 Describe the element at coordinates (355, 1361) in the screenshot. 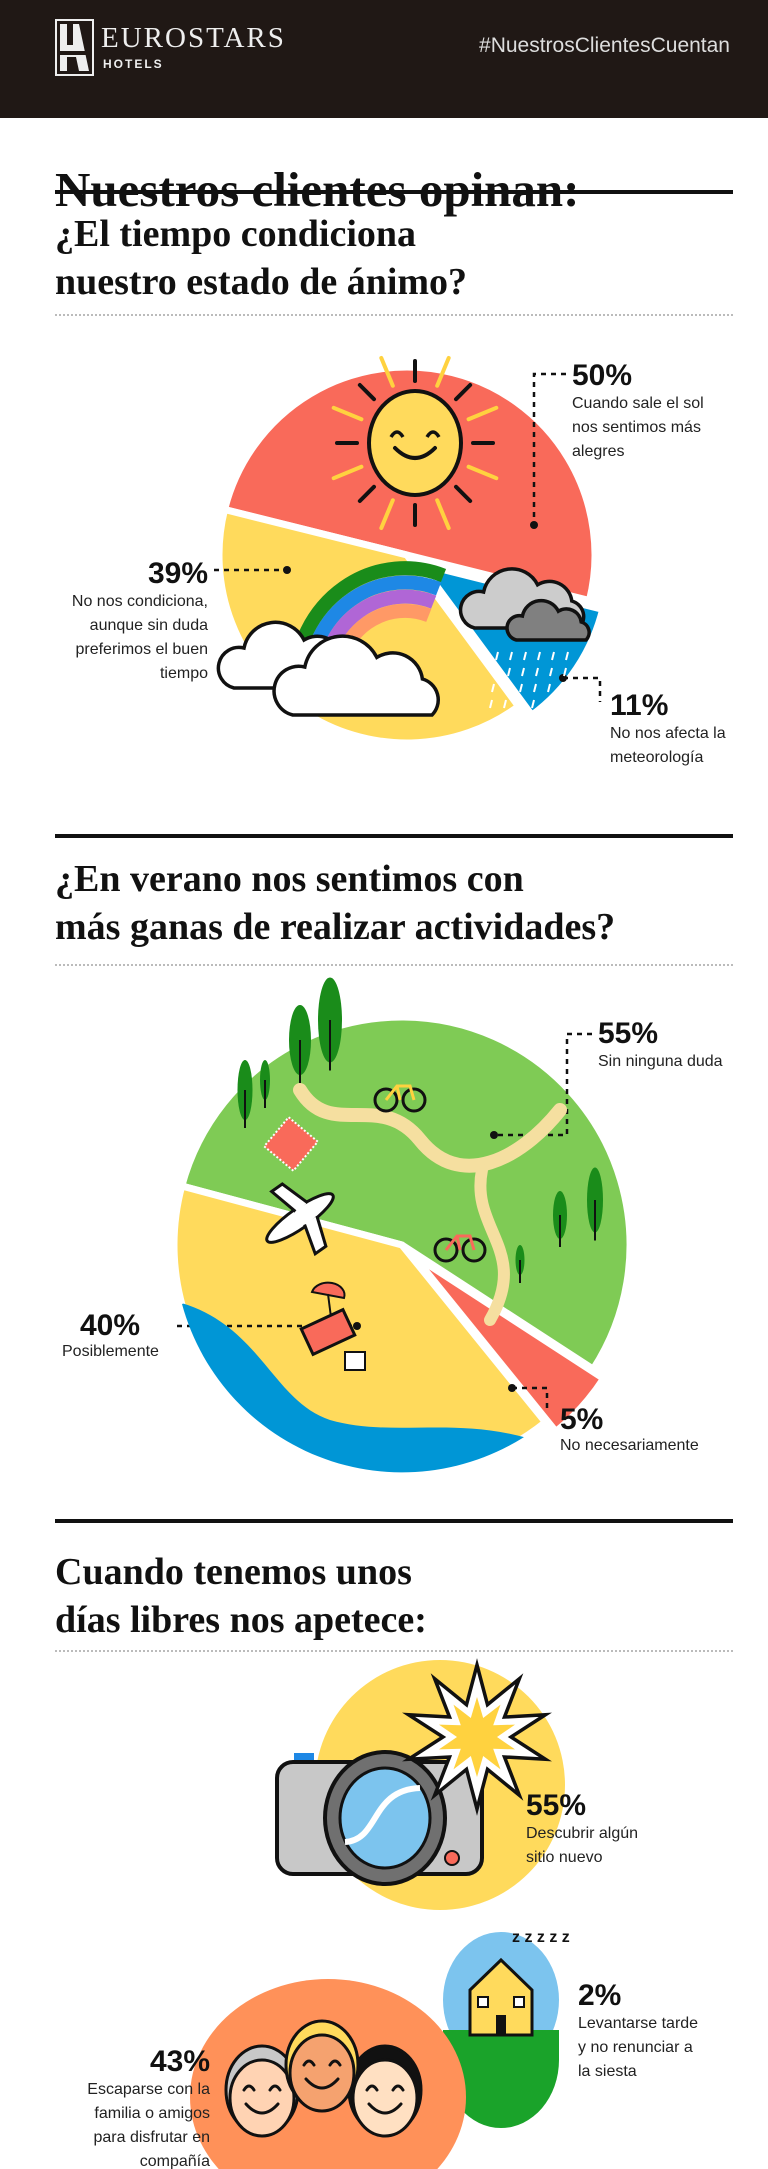

I see `sandcastle-icon` at that location.